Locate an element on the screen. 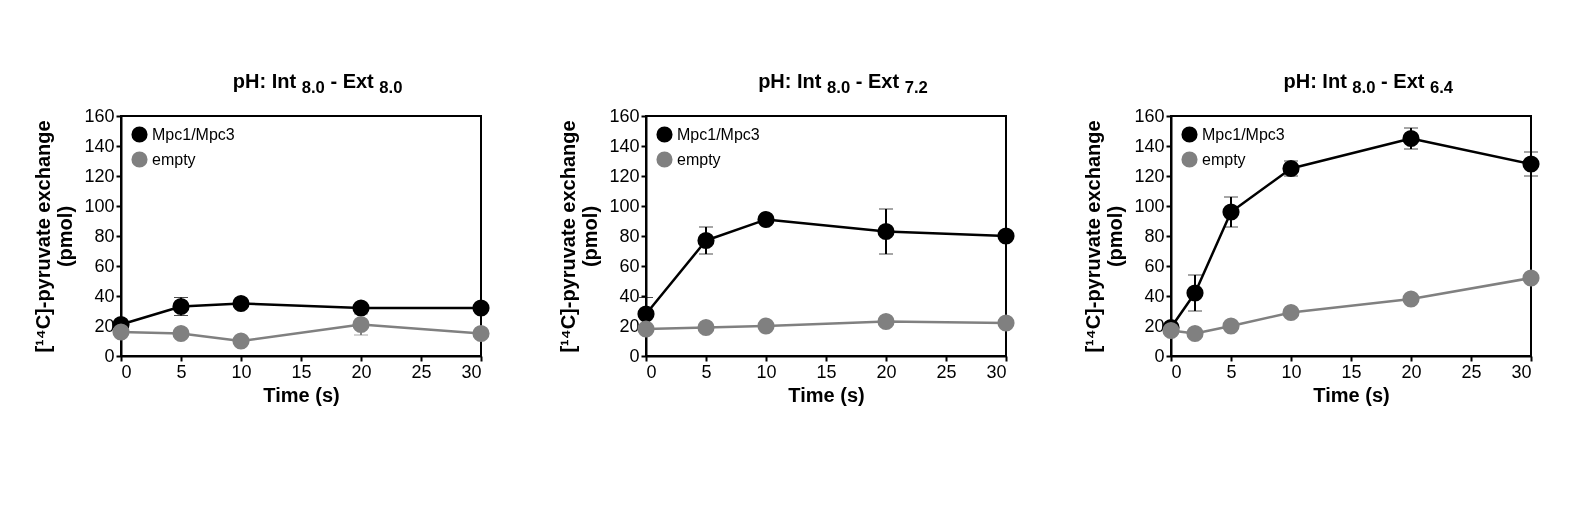  chart-title: pH: Int $_{8.0}$ - Ext $_{8.0}$ is located at coordinates (317, 84).